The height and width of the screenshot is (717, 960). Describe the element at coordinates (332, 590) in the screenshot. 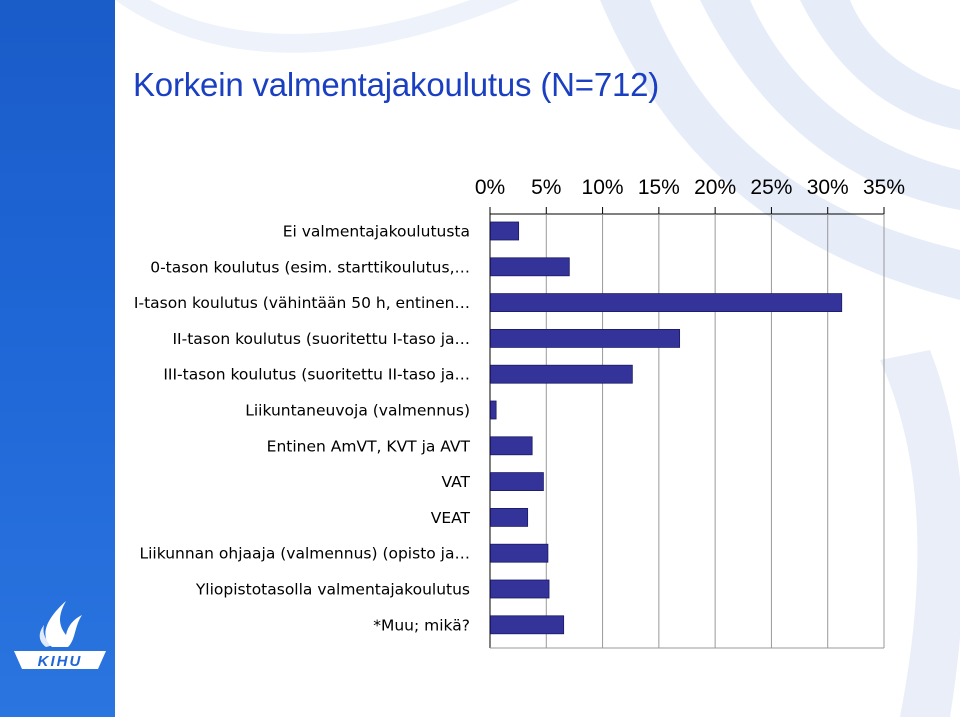

I see `category-label-10: Yliopistotasolla valmentajakoulutus` at that location.